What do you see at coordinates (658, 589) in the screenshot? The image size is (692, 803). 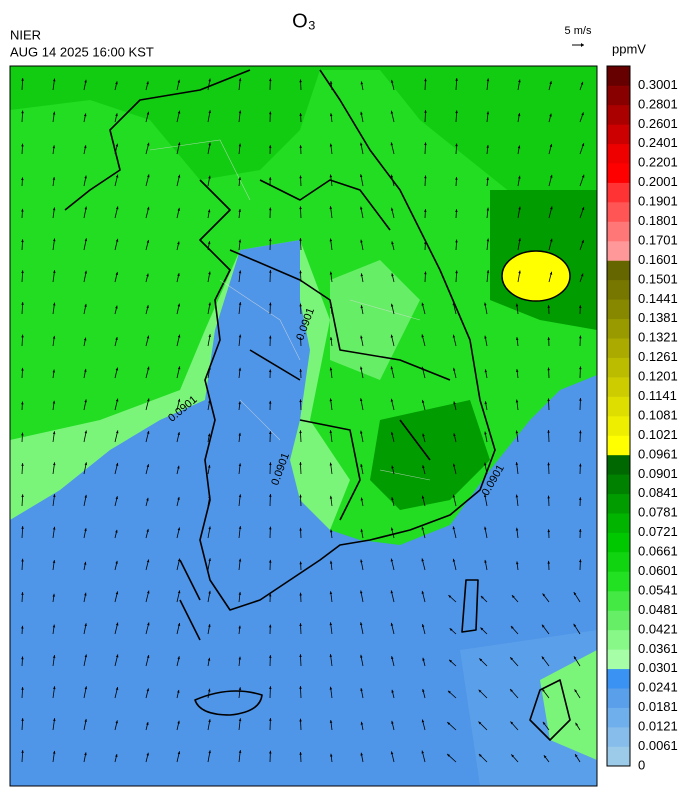 I see `colorbar-label: 0.0541` at bounding box center [658, 589].